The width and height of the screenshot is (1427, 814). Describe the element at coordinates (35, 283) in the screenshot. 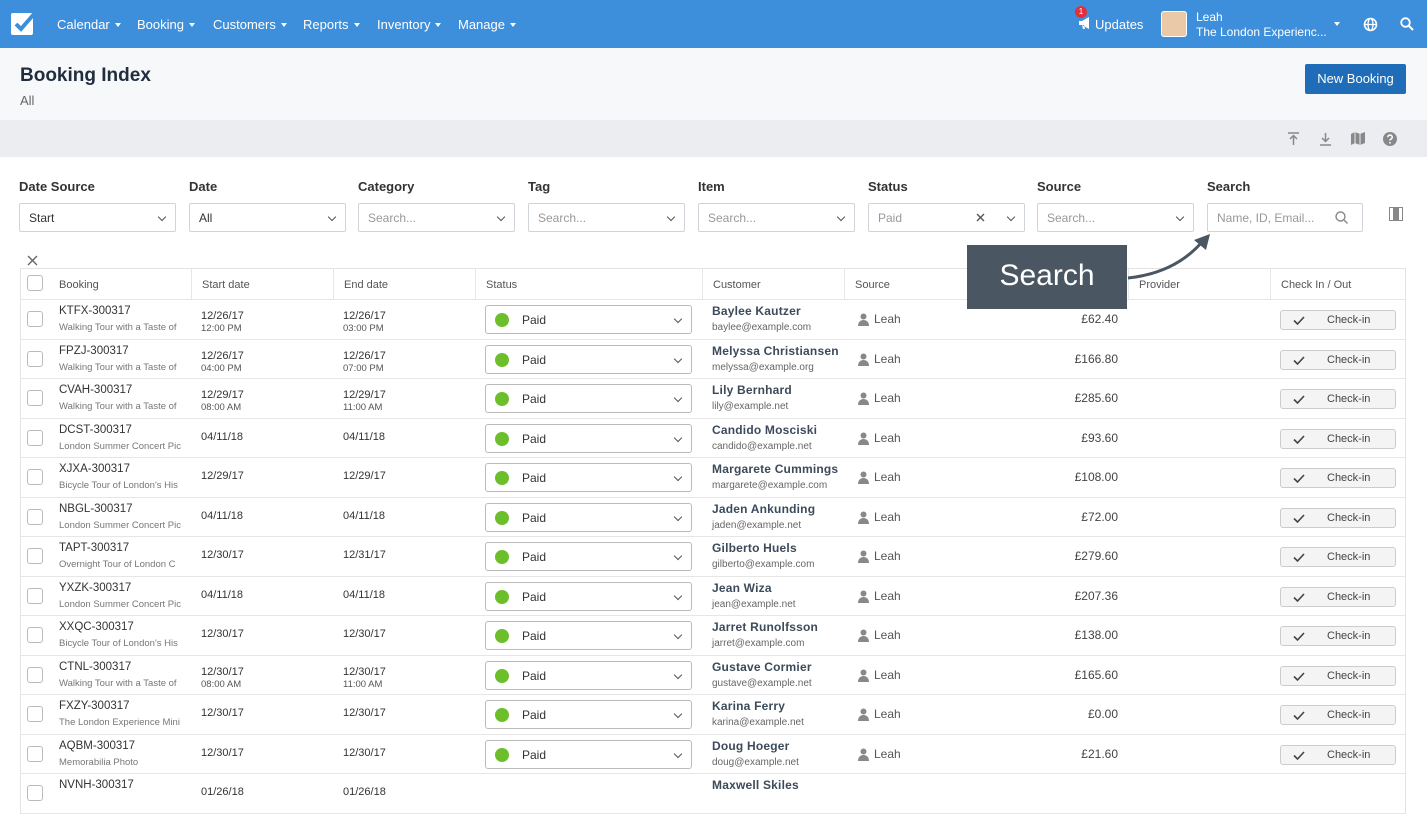

I see `select-all-checkbox` at that location.